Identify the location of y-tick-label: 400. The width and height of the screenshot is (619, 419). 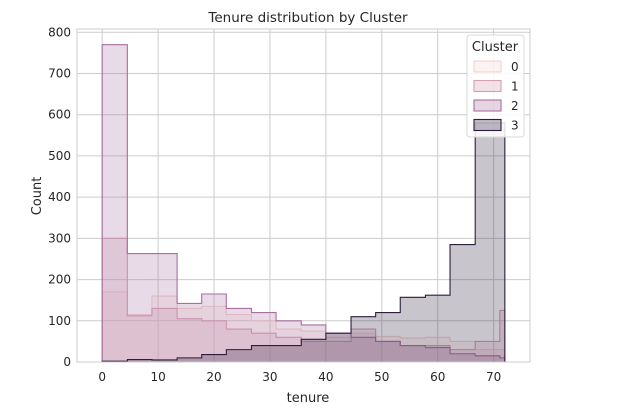
(59, 197).